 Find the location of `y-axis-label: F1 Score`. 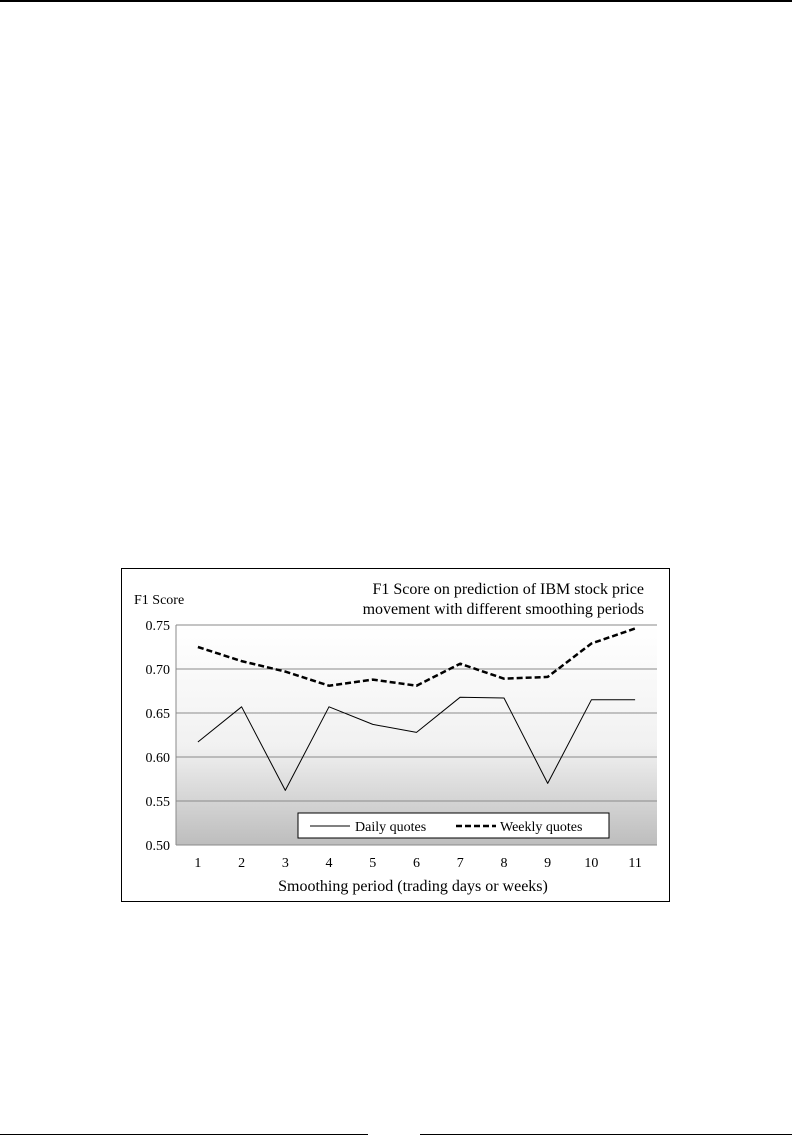

y-axis-label: F1 Score is located at coordinates (159, 600).